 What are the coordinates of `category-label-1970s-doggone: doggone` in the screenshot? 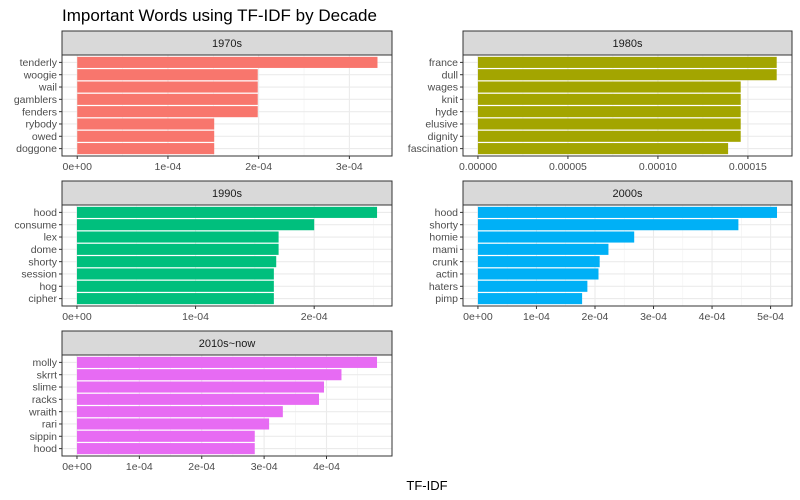 It's located at (36, 149).